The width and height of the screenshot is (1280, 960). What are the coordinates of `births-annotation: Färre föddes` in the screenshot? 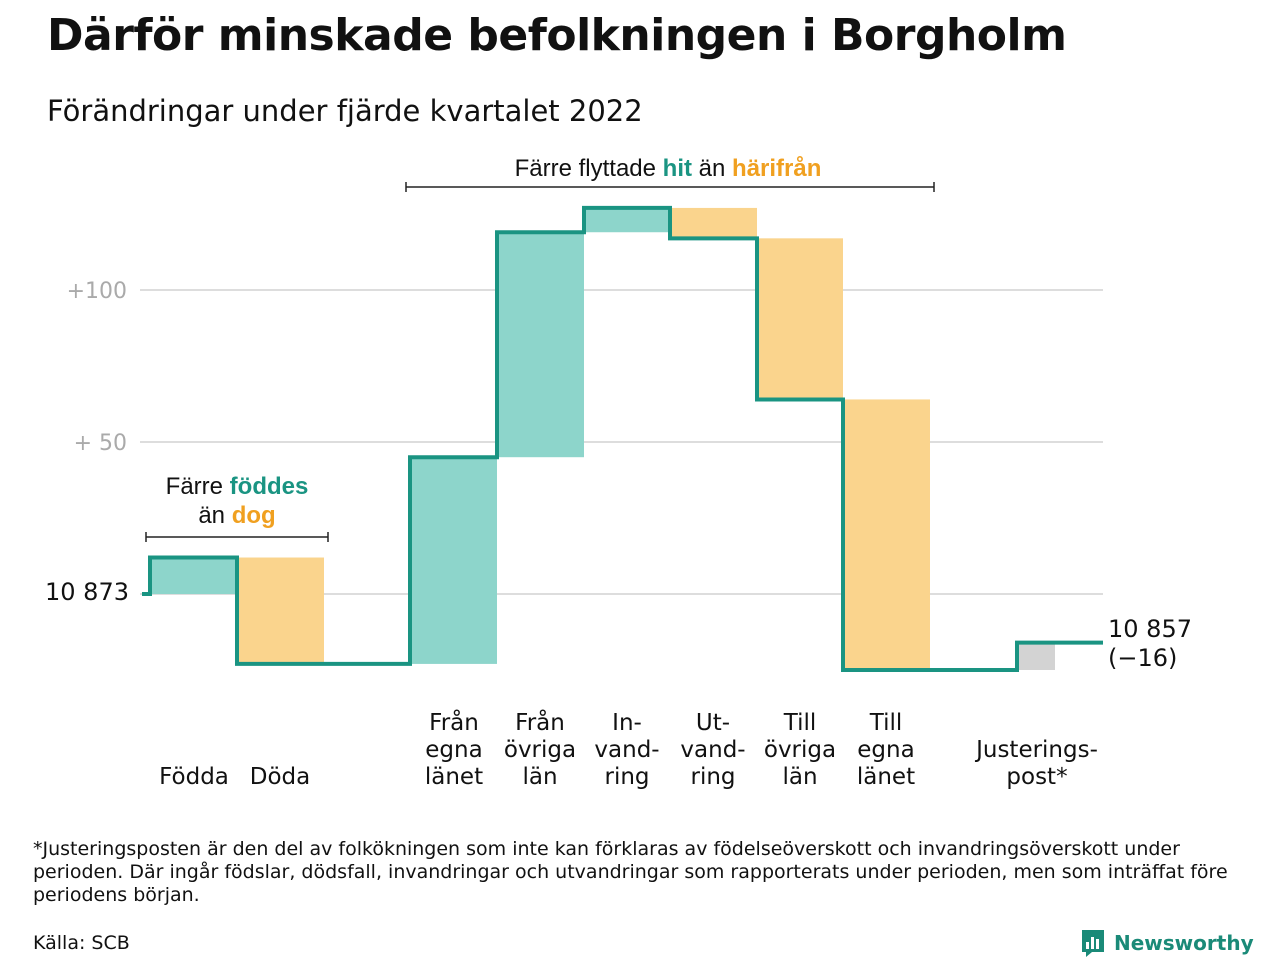 It's located at (237, 486).